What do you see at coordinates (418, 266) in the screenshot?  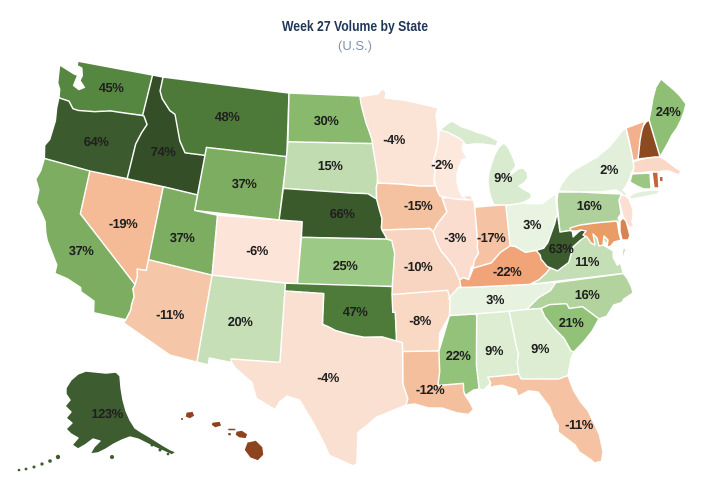 I see `svg-text: -10%` at bounding box center [418, 266].